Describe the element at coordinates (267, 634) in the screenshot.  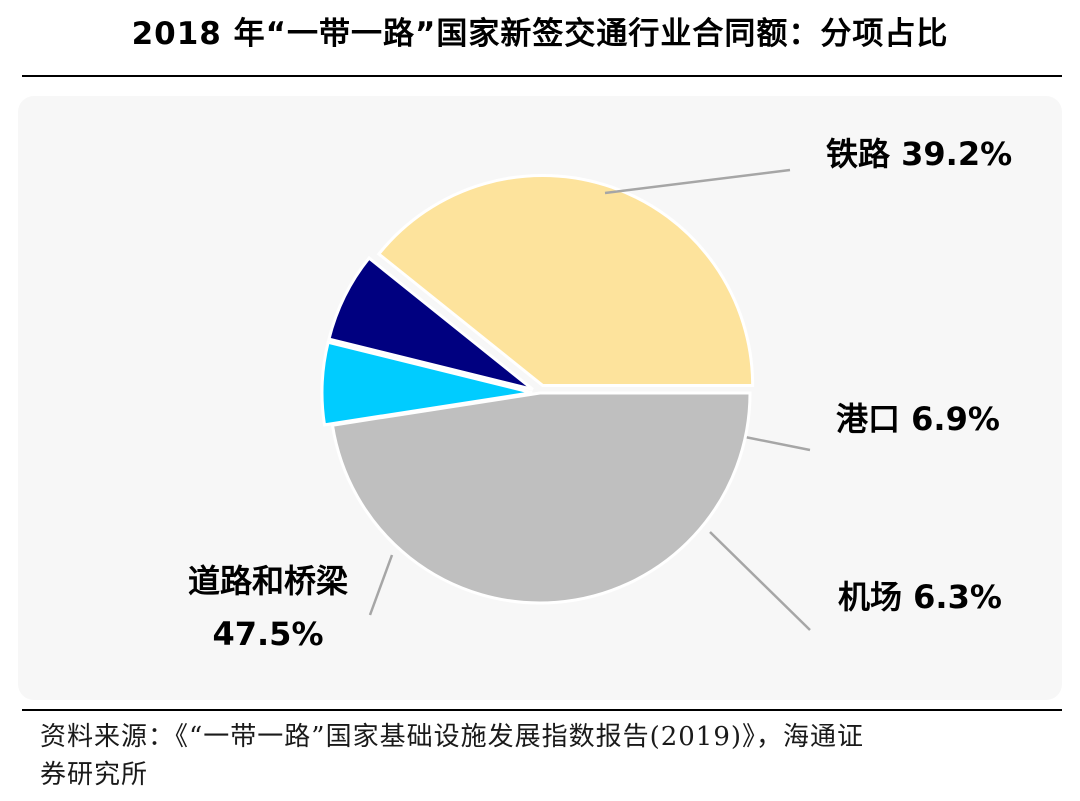
I see `slice-label-4-2: 47.5%` at that location.